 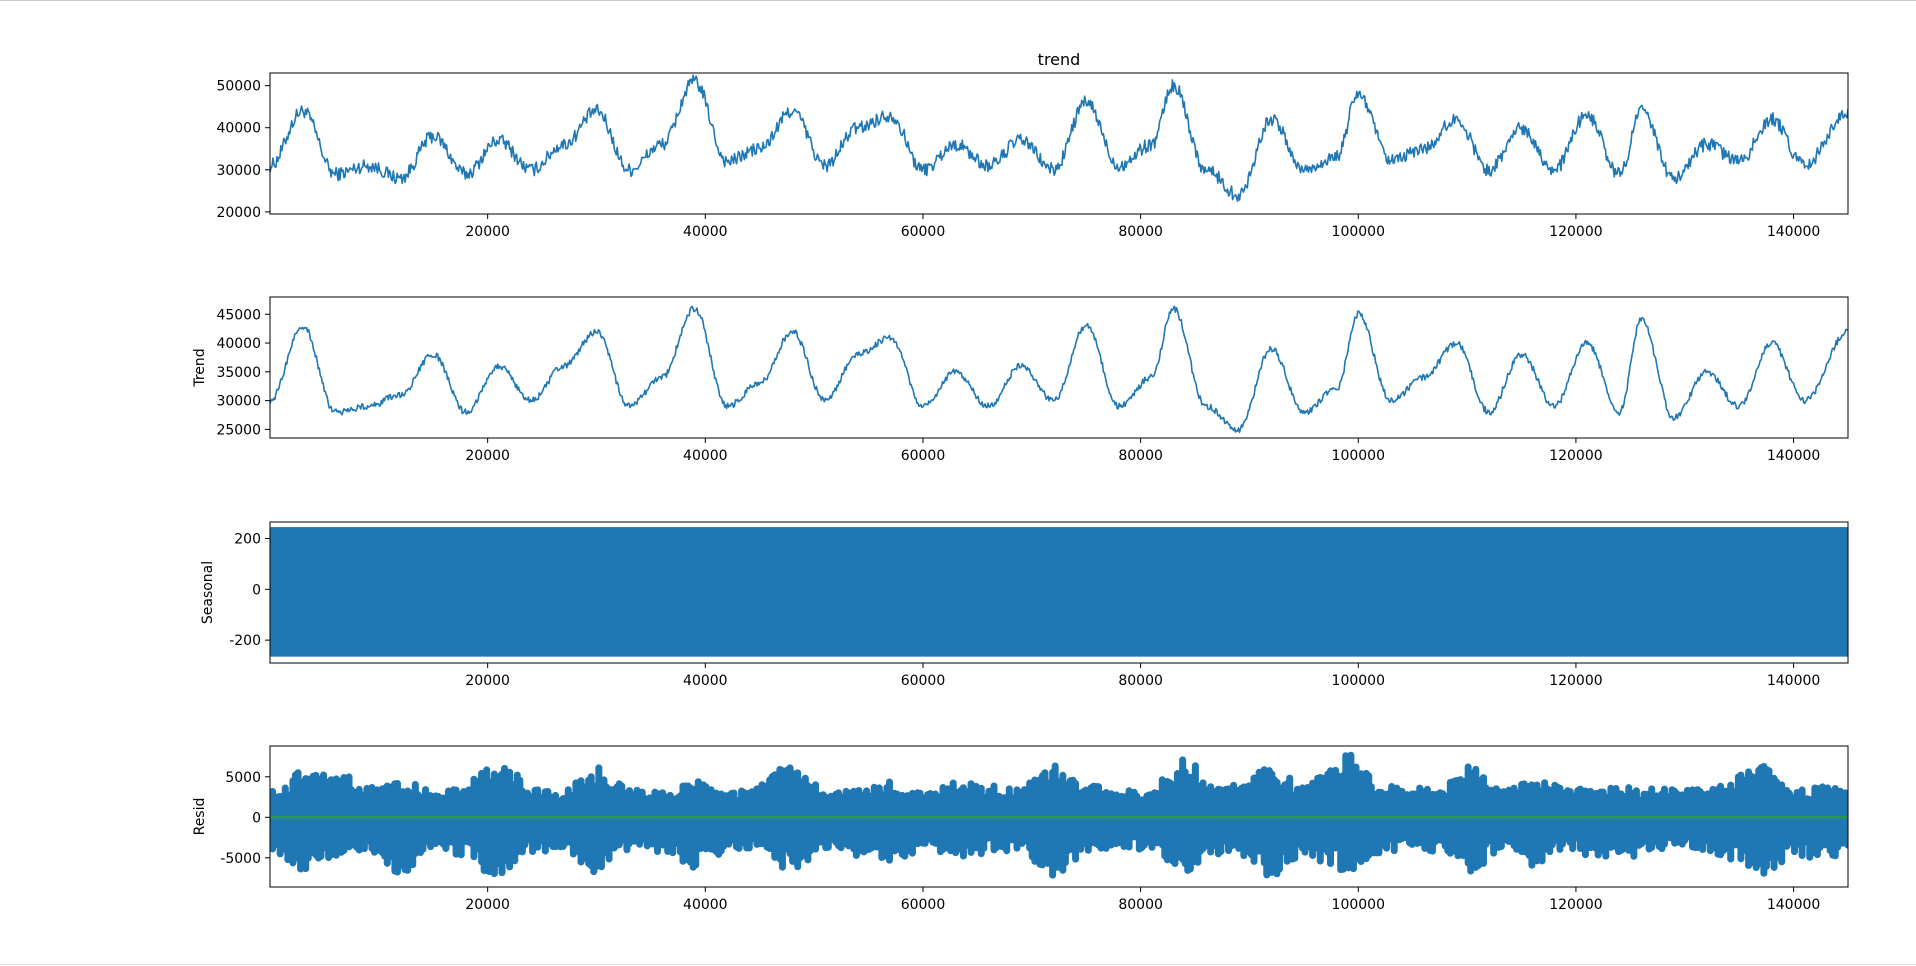 I want to click on y-tick-label: -5000, so click(x=240, y=859).